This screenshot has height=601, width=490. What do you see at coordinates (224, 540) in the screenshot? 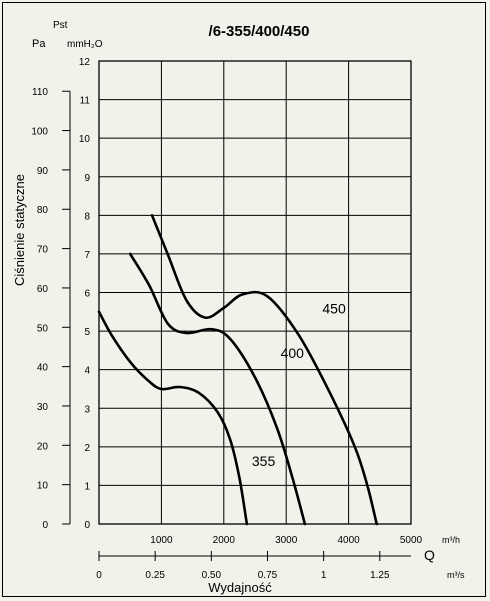
I see `x-tick-label-m3h: 2000` at bounding box center [224, 540].